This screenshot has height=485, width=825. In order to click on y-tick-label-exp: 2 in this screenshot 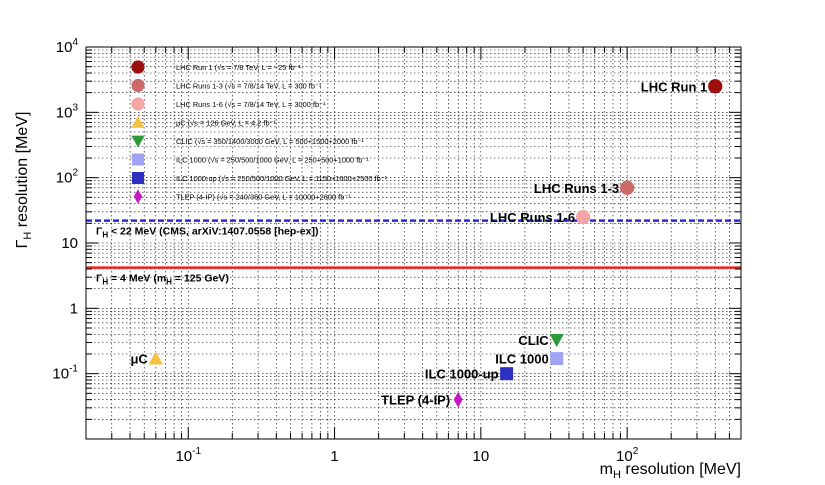, I will do `click(75, 173)`.